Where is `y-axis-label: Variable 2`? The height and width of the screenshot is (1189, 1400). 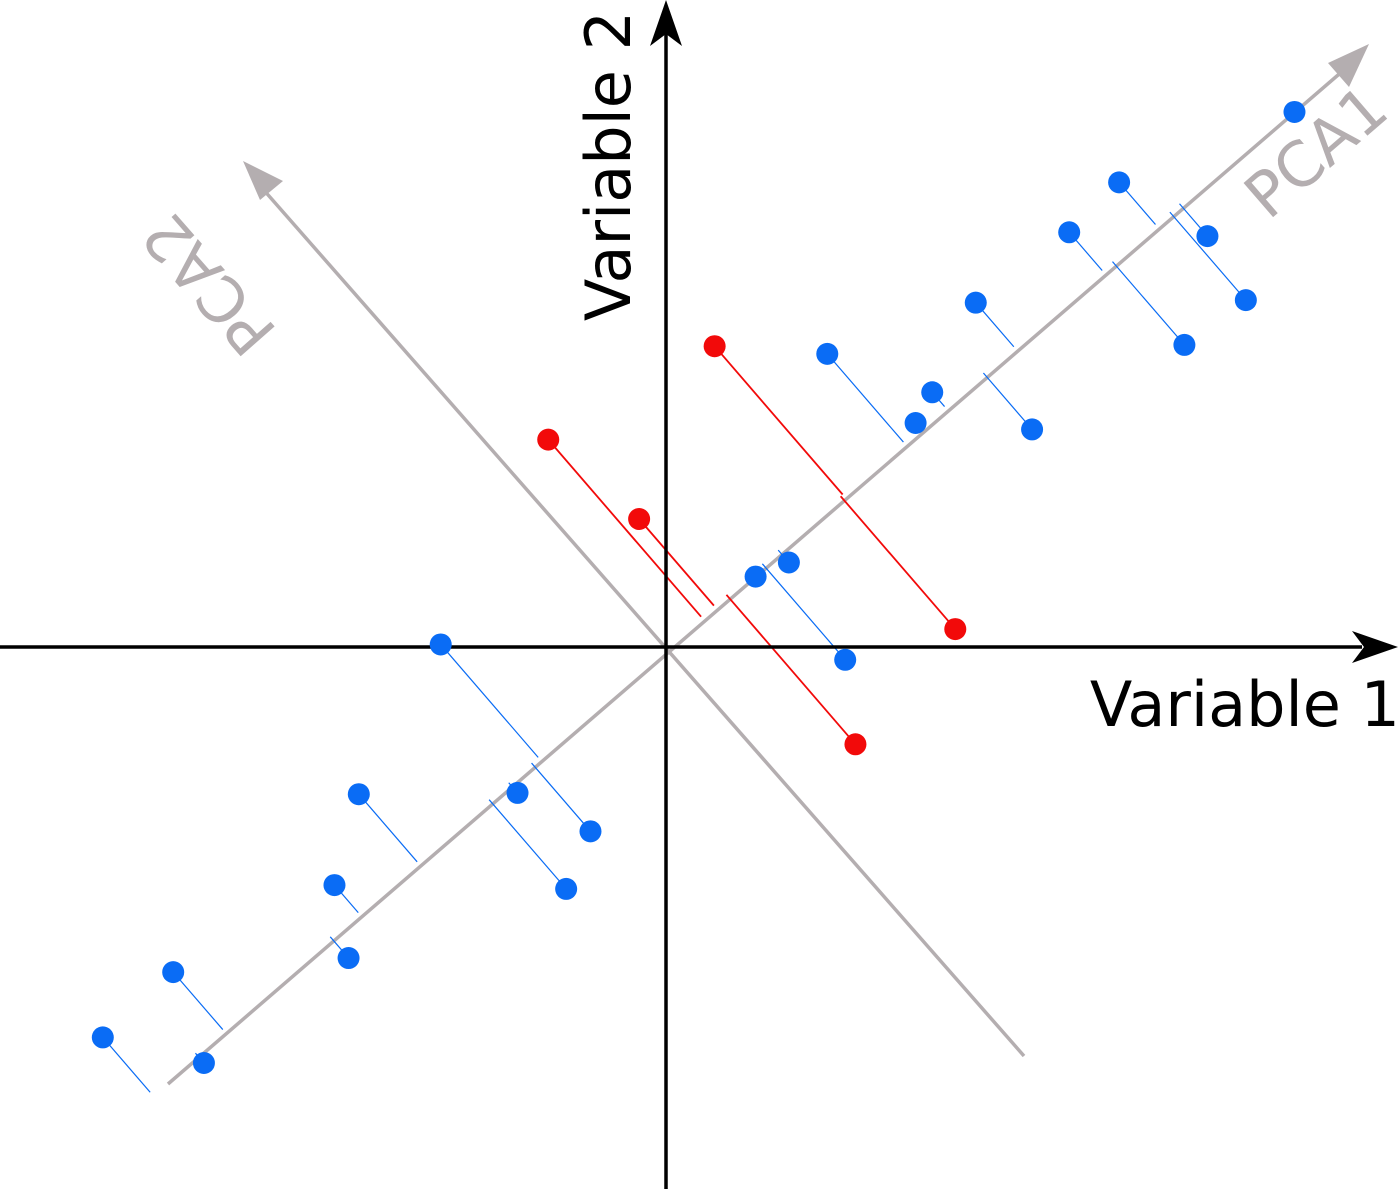 y-axis-label: Variable 2 is located at coordinates (608, 166).